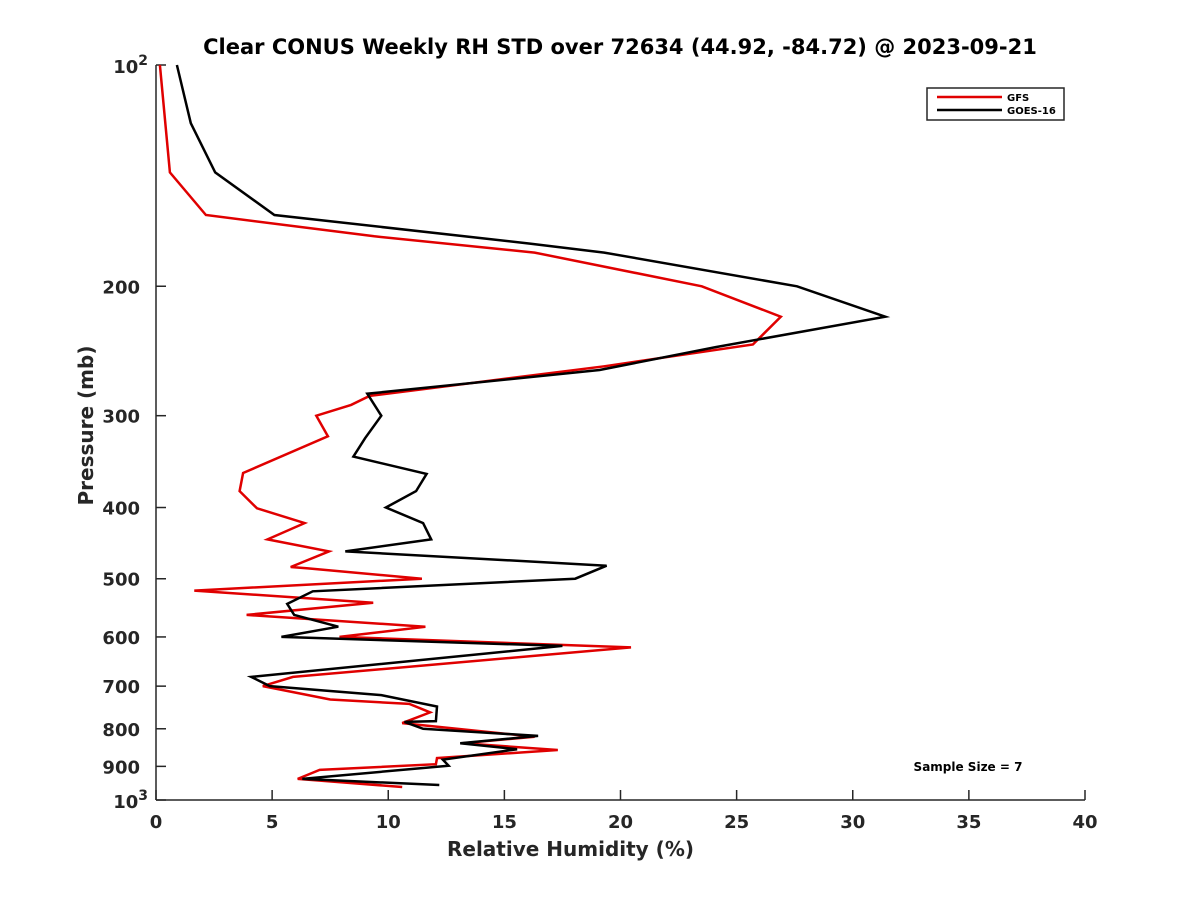  What do you see at coordinates (121, 509) in the screenshot?
I see `y-tick-label: 400` at bounding box center [121, 509].